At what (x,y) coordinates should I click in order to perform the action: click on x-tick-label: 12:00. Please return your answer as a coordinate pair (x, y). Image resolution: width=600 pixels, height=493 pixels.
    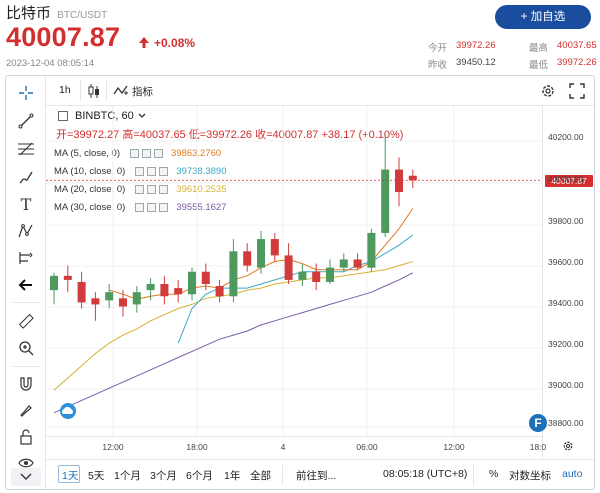
    Looking at the image, I should click on (113, 447).